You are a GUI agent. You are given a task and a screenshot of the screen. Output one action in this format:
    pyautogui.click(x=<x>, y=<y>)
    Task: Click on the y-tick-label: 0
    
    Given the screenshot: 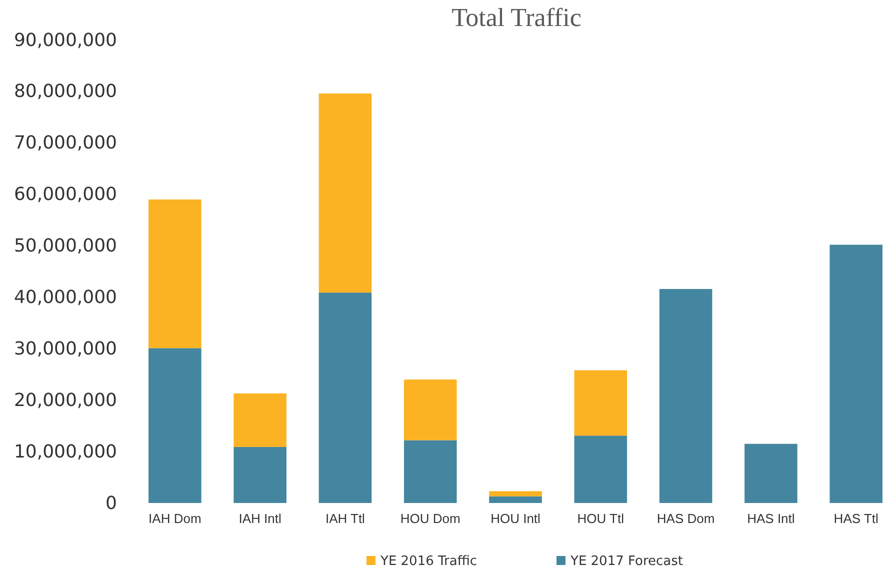 What is the action you would take?
    pyautogui.click(x=111, y=503)
    